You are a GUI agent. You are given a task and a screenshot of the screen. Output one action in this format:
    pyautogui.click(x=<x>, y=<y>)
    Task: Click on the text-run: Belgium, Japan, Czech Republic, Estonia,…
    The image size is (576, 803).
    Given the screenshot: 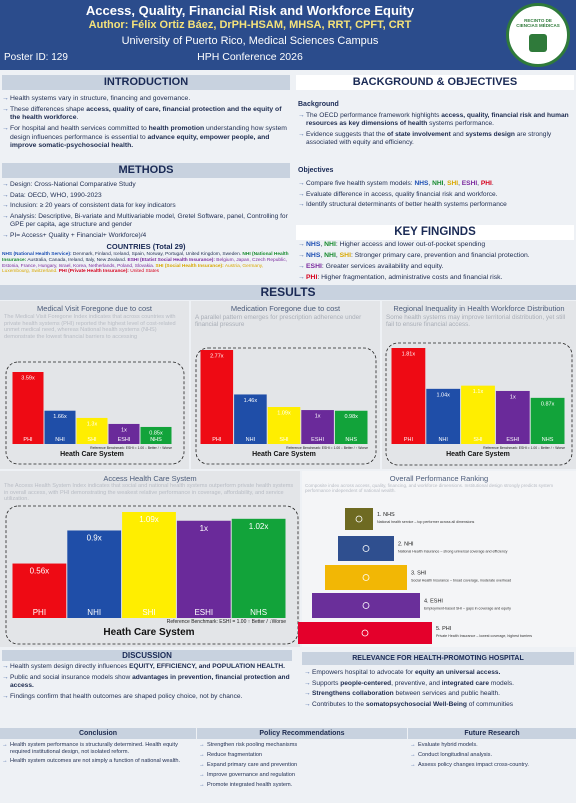 What is the action you would take?
    pyautogui.click(x=144, y=263)
    